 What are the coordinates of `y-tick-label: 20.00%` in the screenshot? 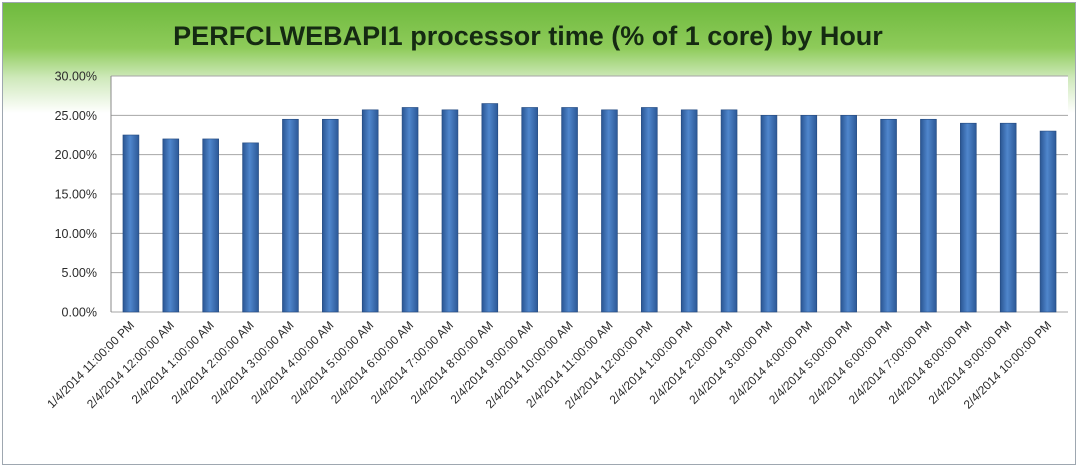 It's located at (76, 155).